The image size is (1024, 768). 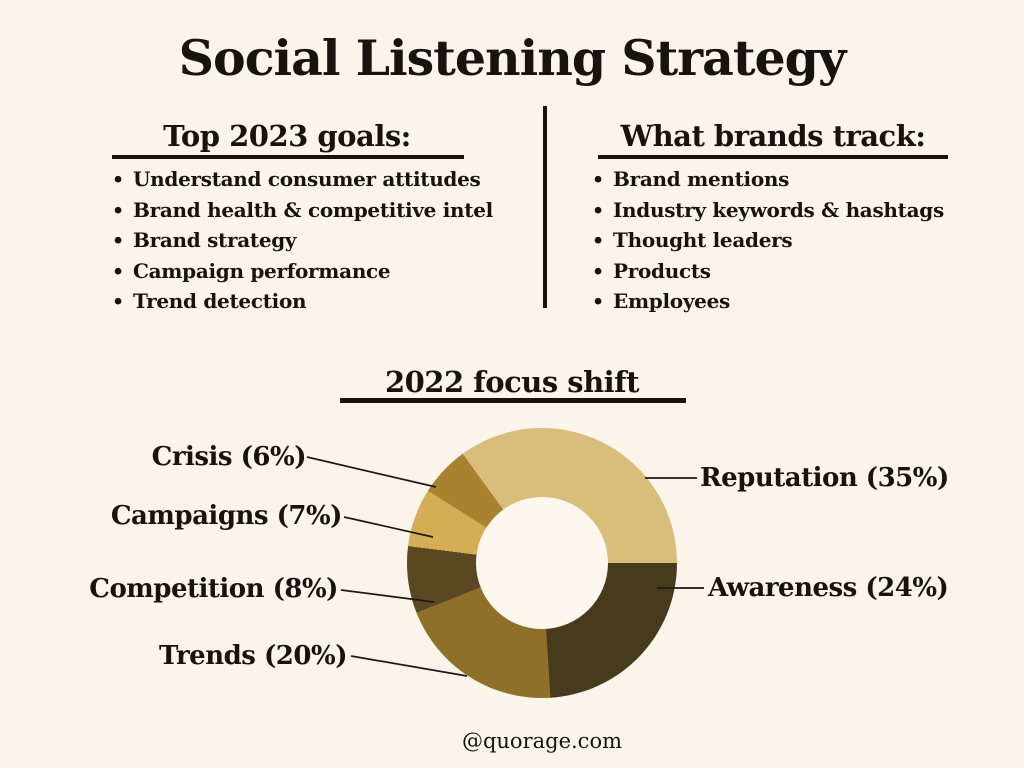 What do you see at coordinates (773, 157) in the screenshot?
I see `right-heading-underline` at bounding box center [773, 157].